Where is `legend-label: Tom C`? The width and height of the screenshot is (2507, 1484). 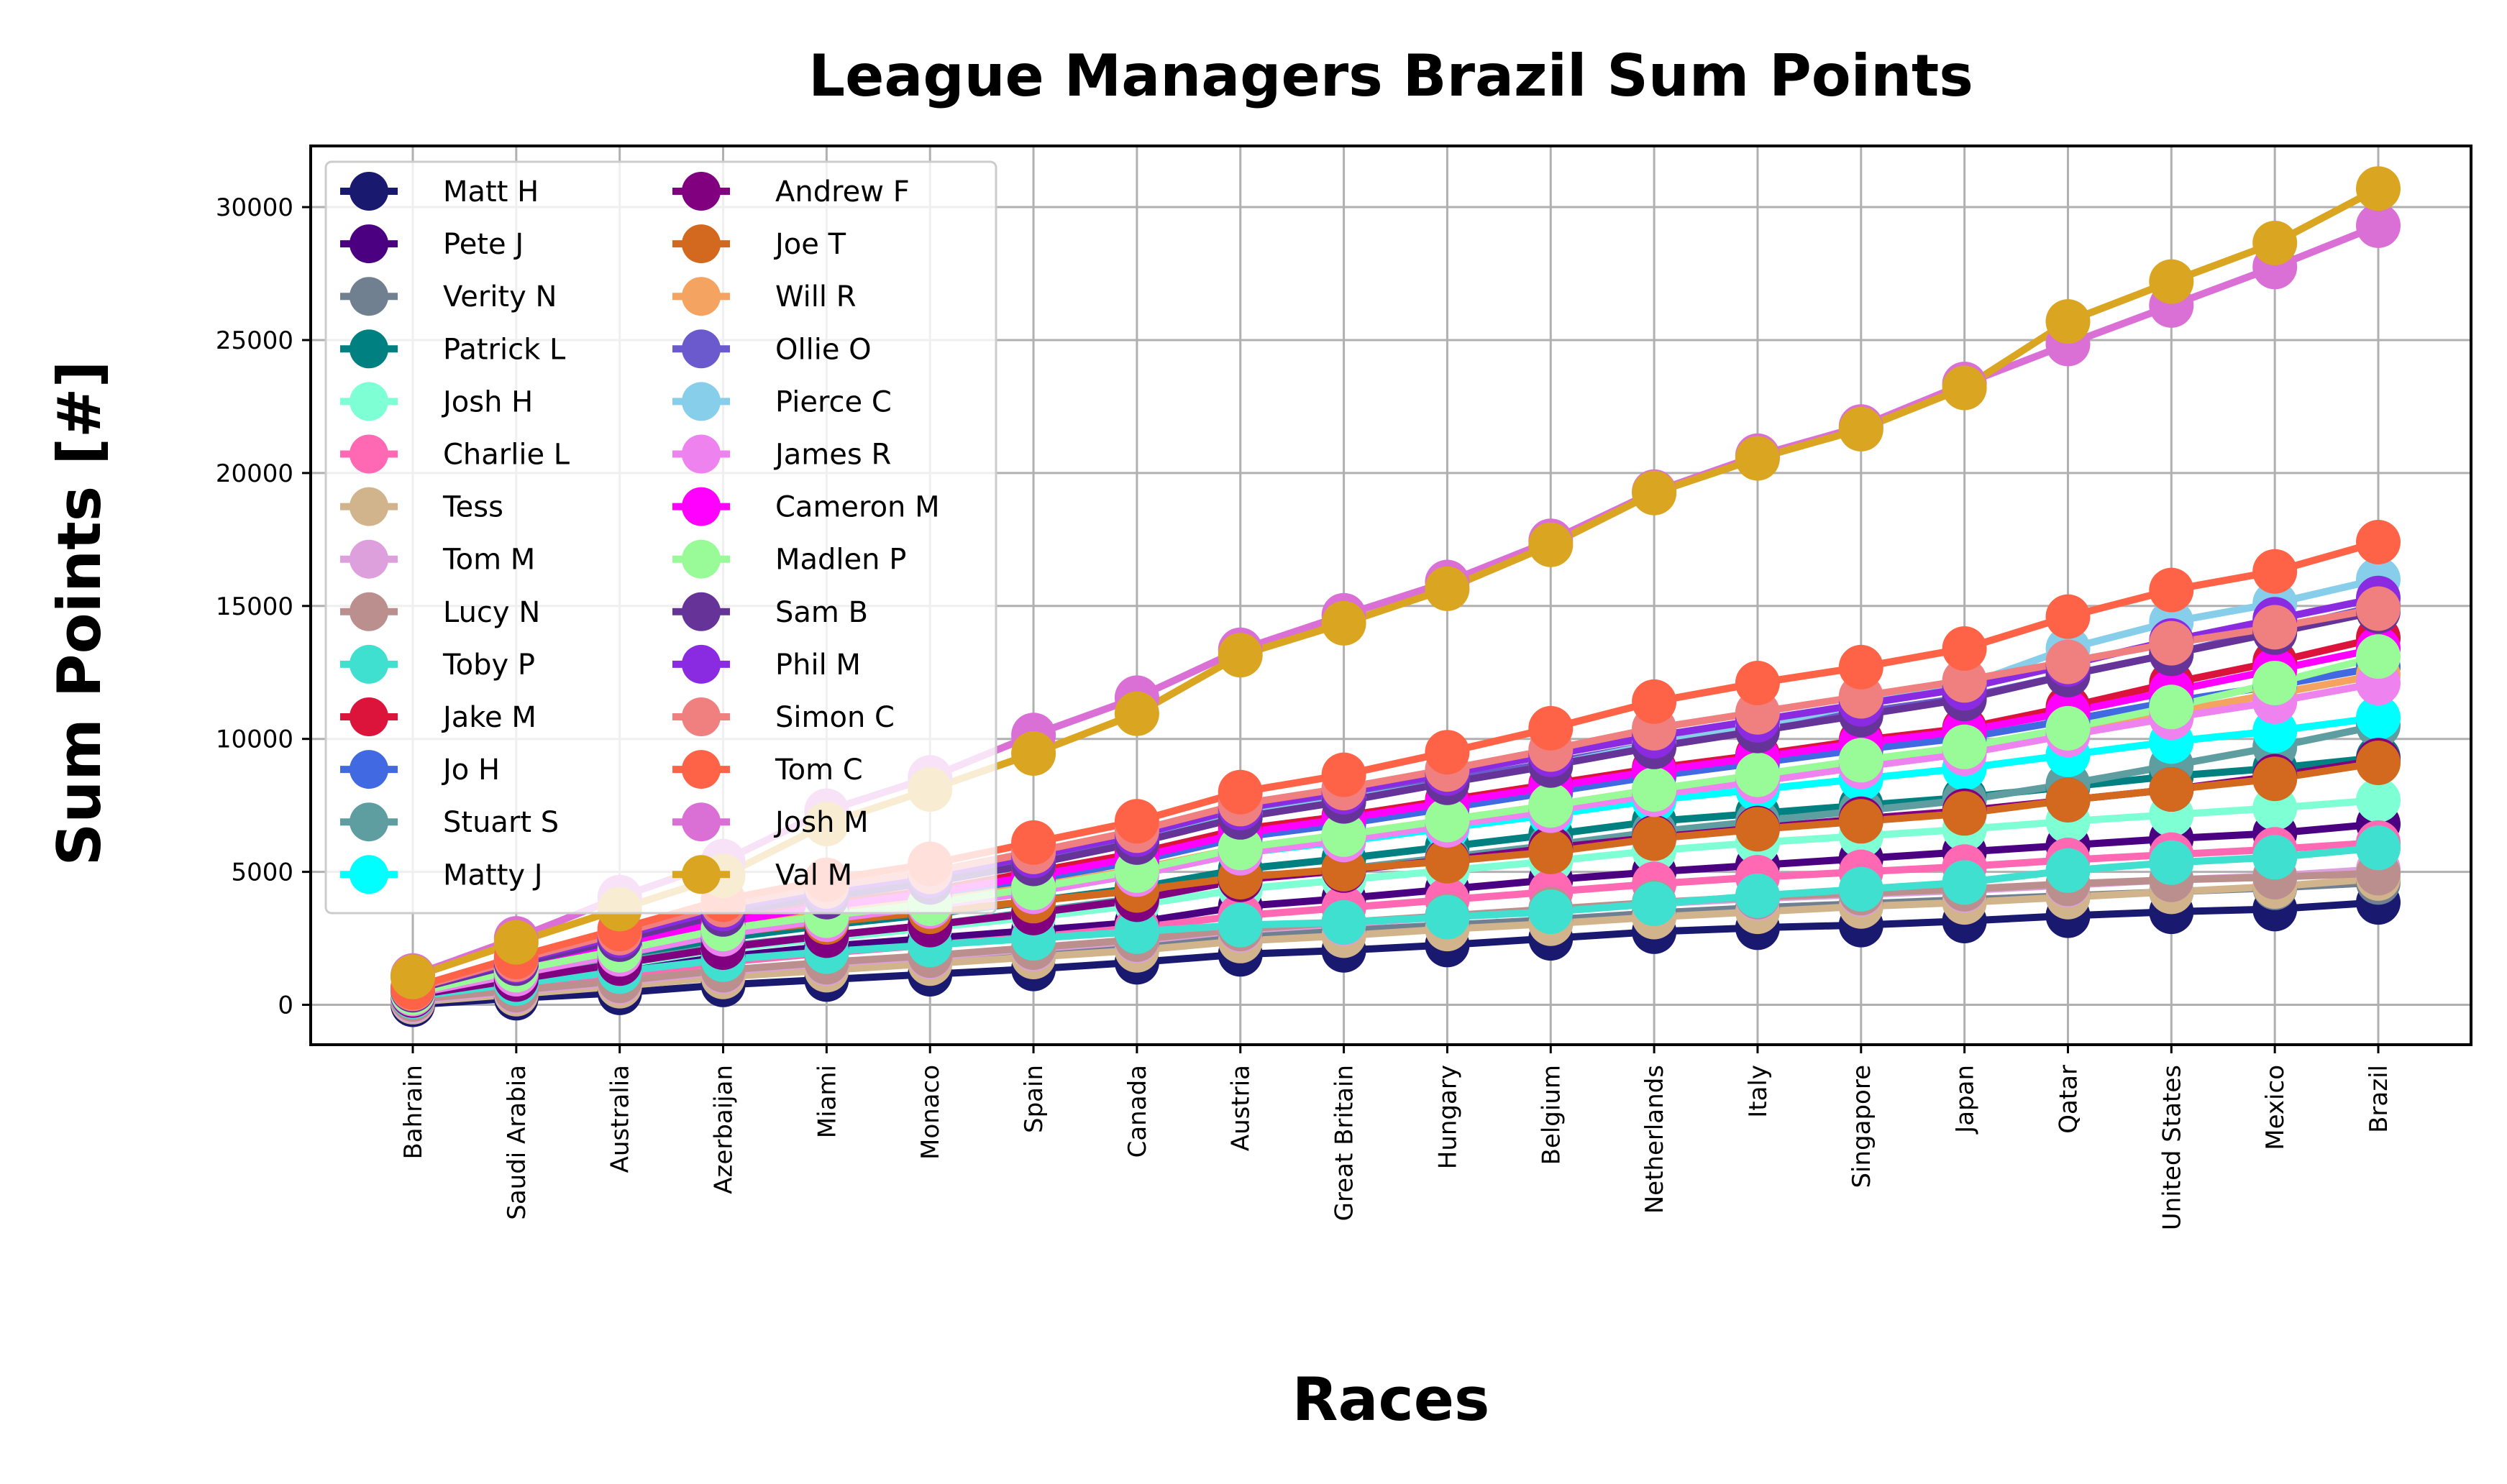
legend-label: Tom C is located at coordinates (819, 770).